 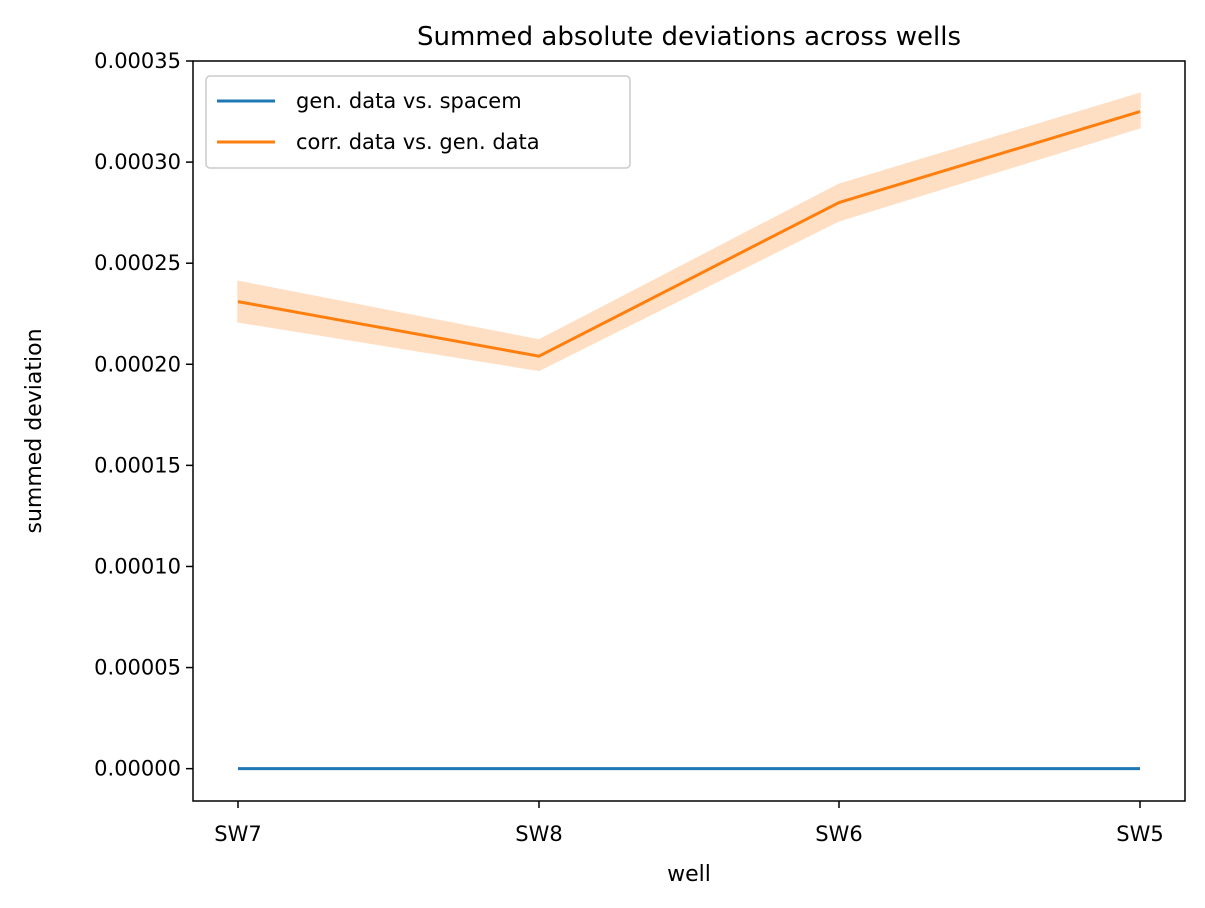 I want to click on y-tick-label: 0.00035, so click(x=137, y=61).